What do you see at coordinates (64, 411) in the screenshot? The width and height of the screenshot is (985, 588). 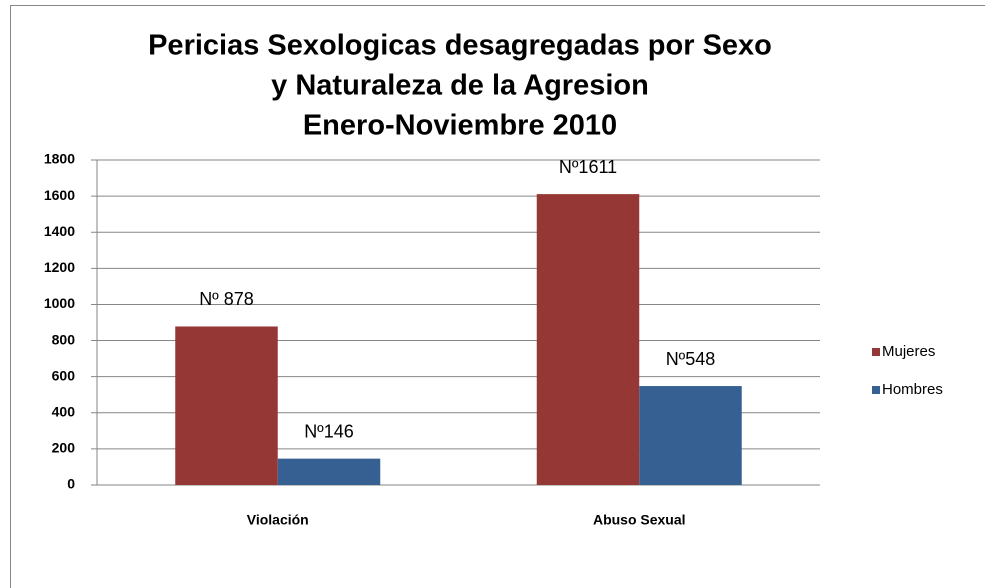 I see `y-tick-label: 400` at bounding box center [64, 411].